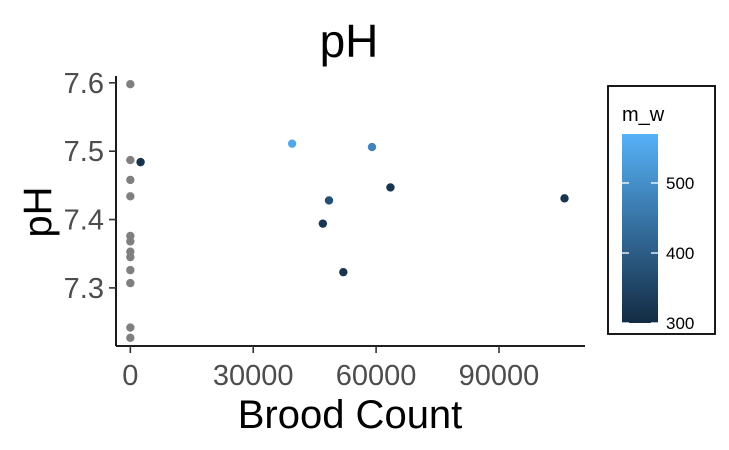  What do you see at coordinates (253, 376) in the screenshot?
I see `x-tick-label: 30000` at bounding box center [253, 376].